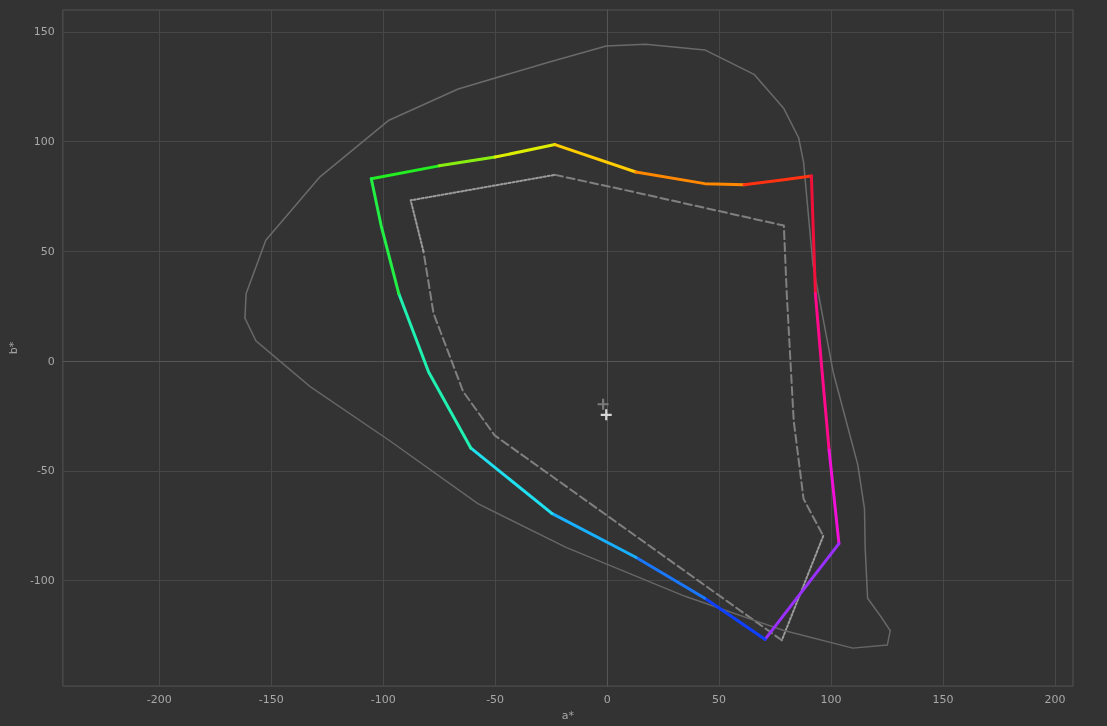  What do you see at coordinates (831, 700) in the screenshot?
I see `x-tick-label: 100` at bounding box center [831, 700].